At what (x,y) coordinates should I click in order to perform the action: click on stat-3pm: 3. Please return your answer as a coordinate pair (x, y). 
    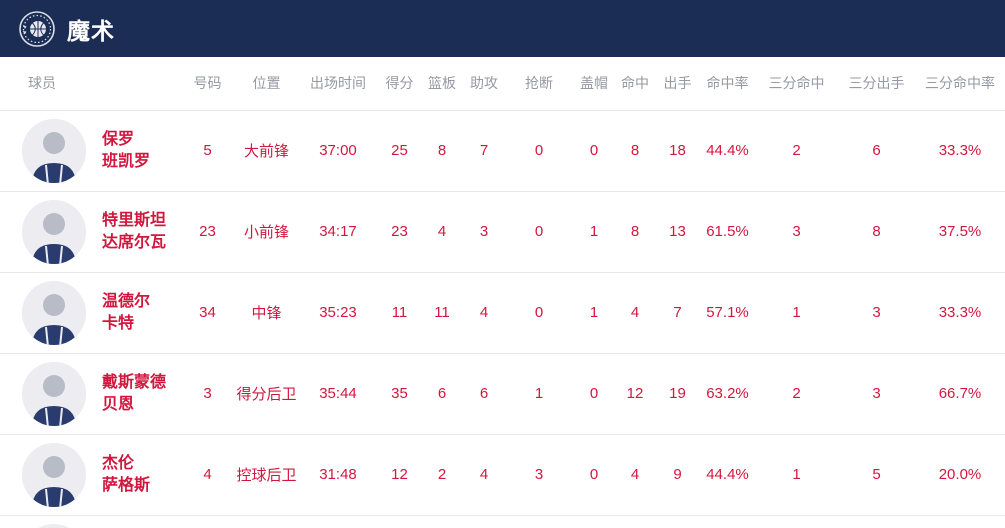
    Looking at the image, I should click on (796, 231).